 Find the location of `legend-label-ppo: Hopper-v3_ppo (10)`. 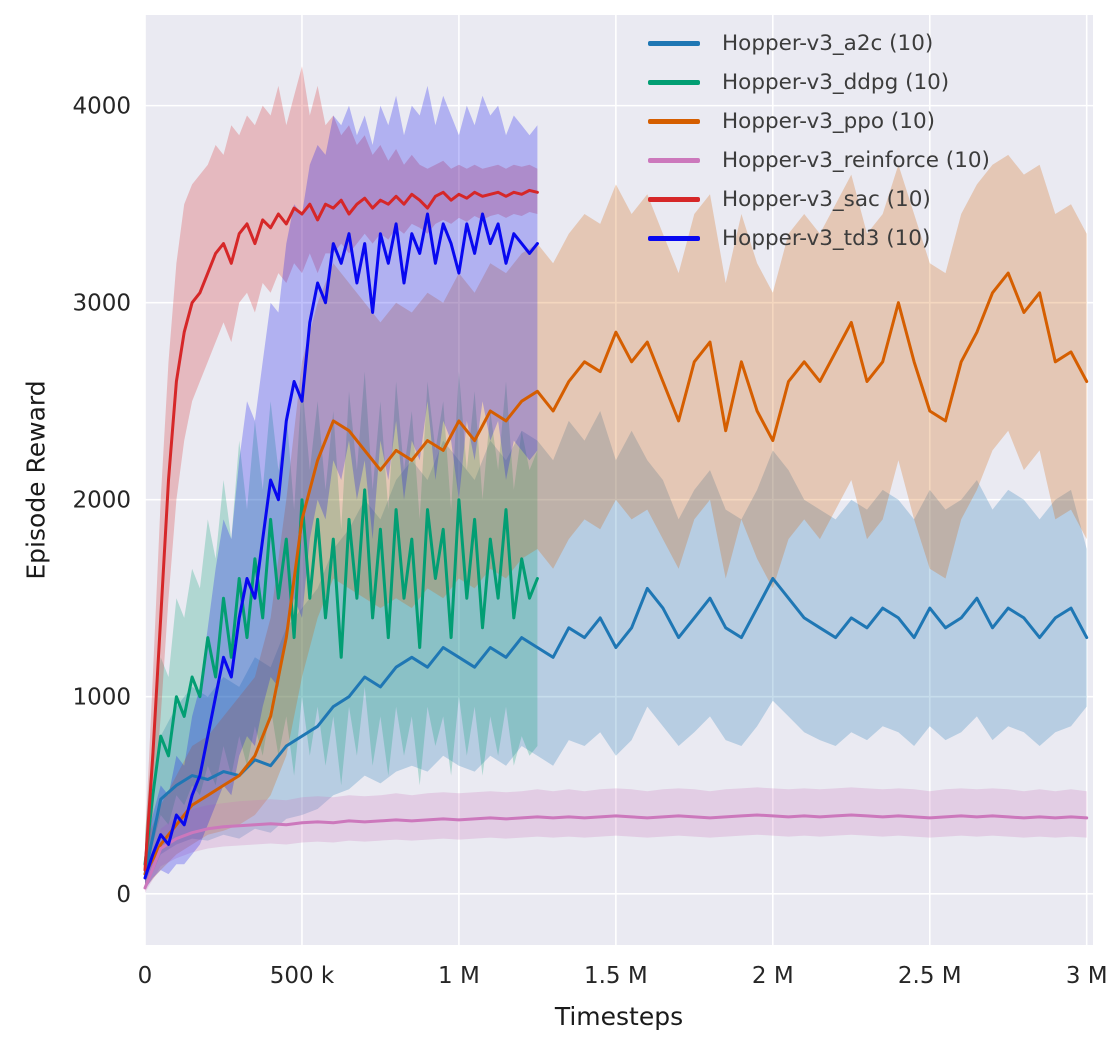

legend-label-ppo: Hopper-v3_ppo (10) is located at coordinates (829, 121).